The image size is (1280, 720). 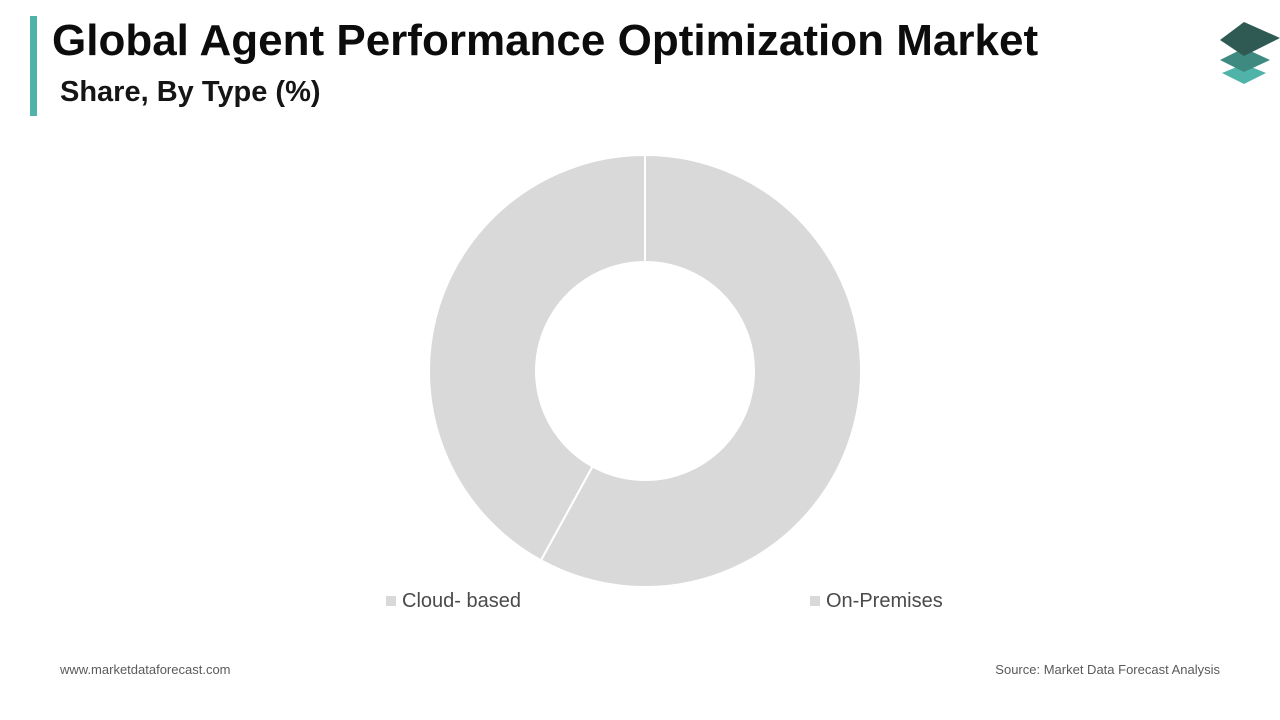 I want to click on logo-middle-layer, so click(x=1245, y=60).